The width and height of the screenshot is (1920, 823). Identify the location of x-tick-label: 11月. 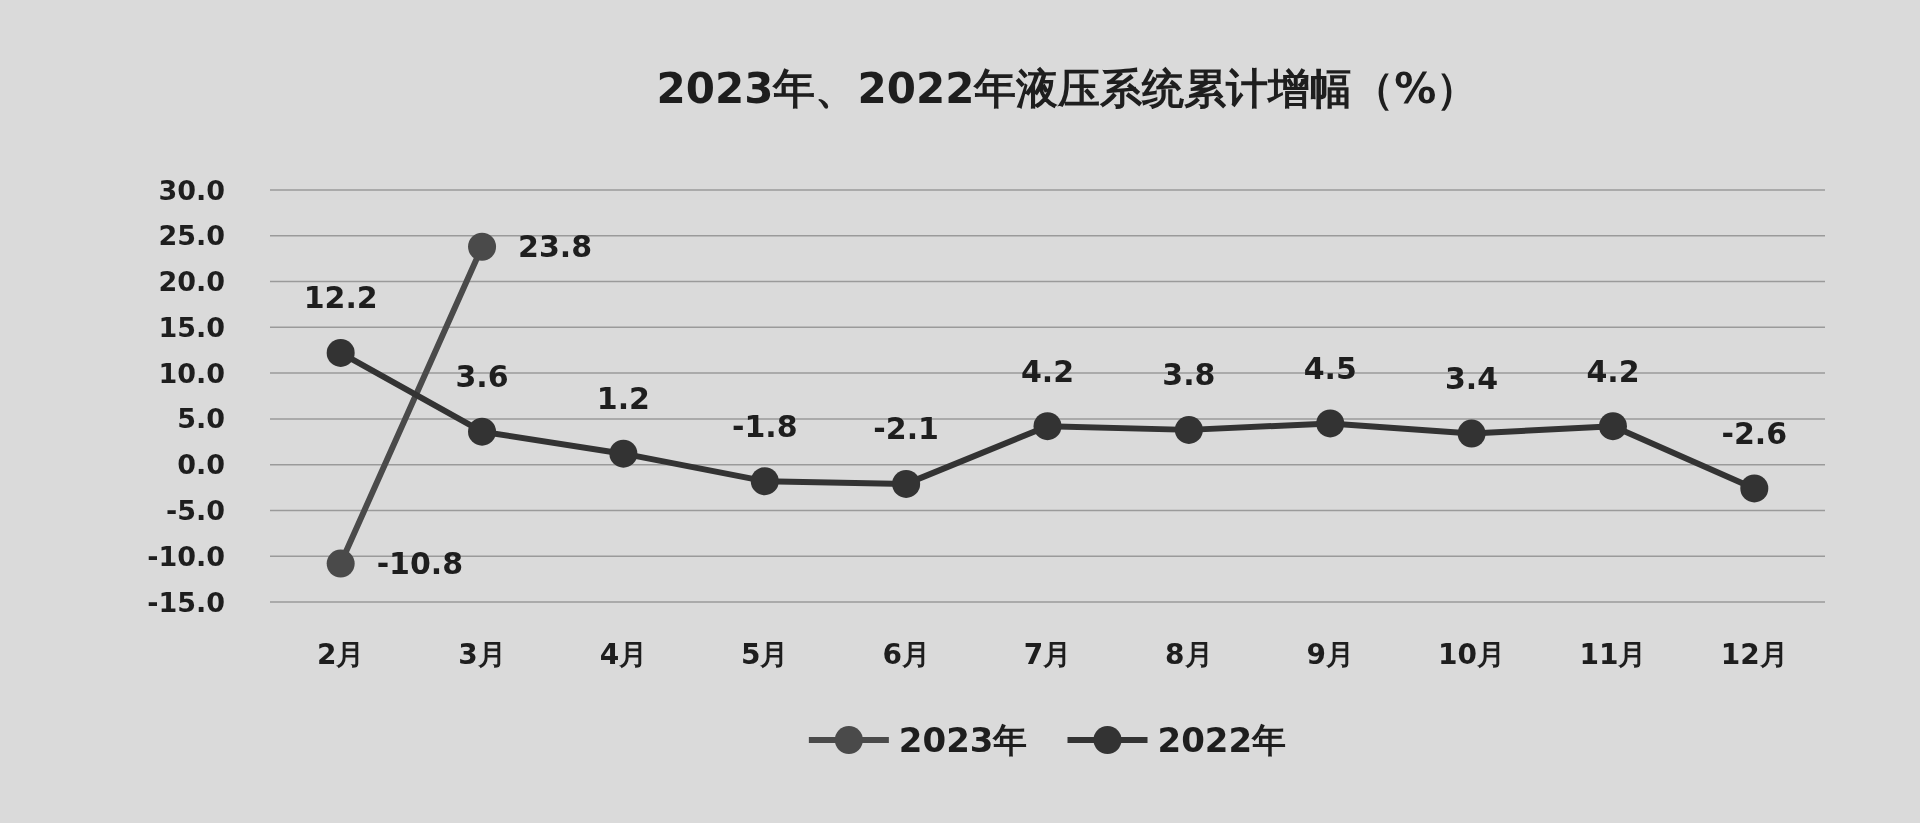
(1613, 654).